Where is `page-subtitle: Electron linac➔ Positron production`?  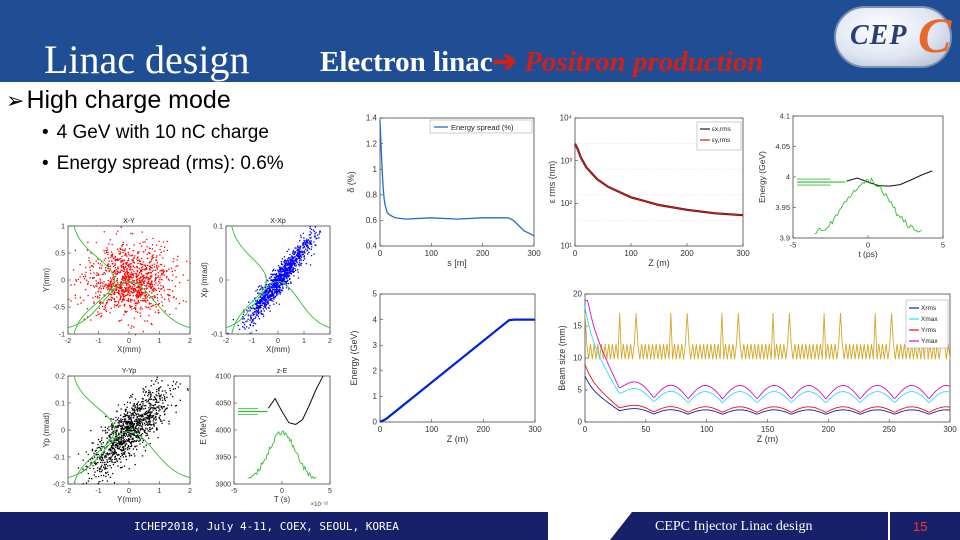
page-subtitle: Electron linac➔ Positron production is located at coordinates (542, 61).